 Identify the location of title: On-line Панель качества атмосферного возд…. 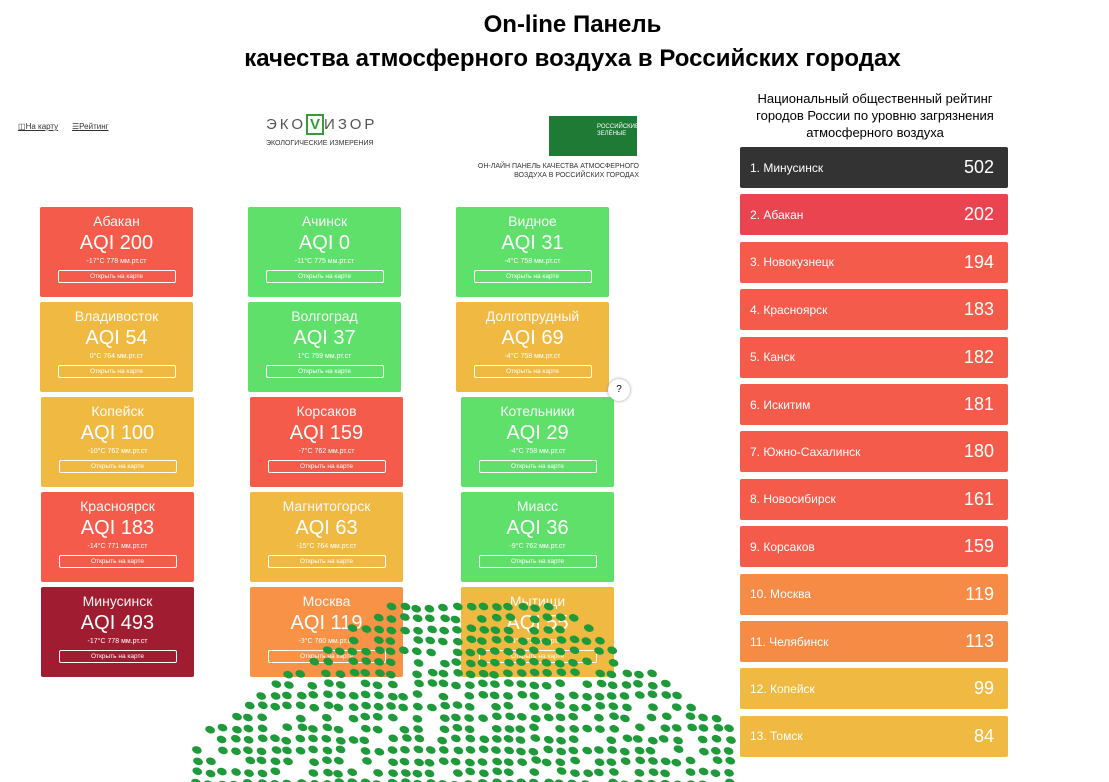
(554, 42).